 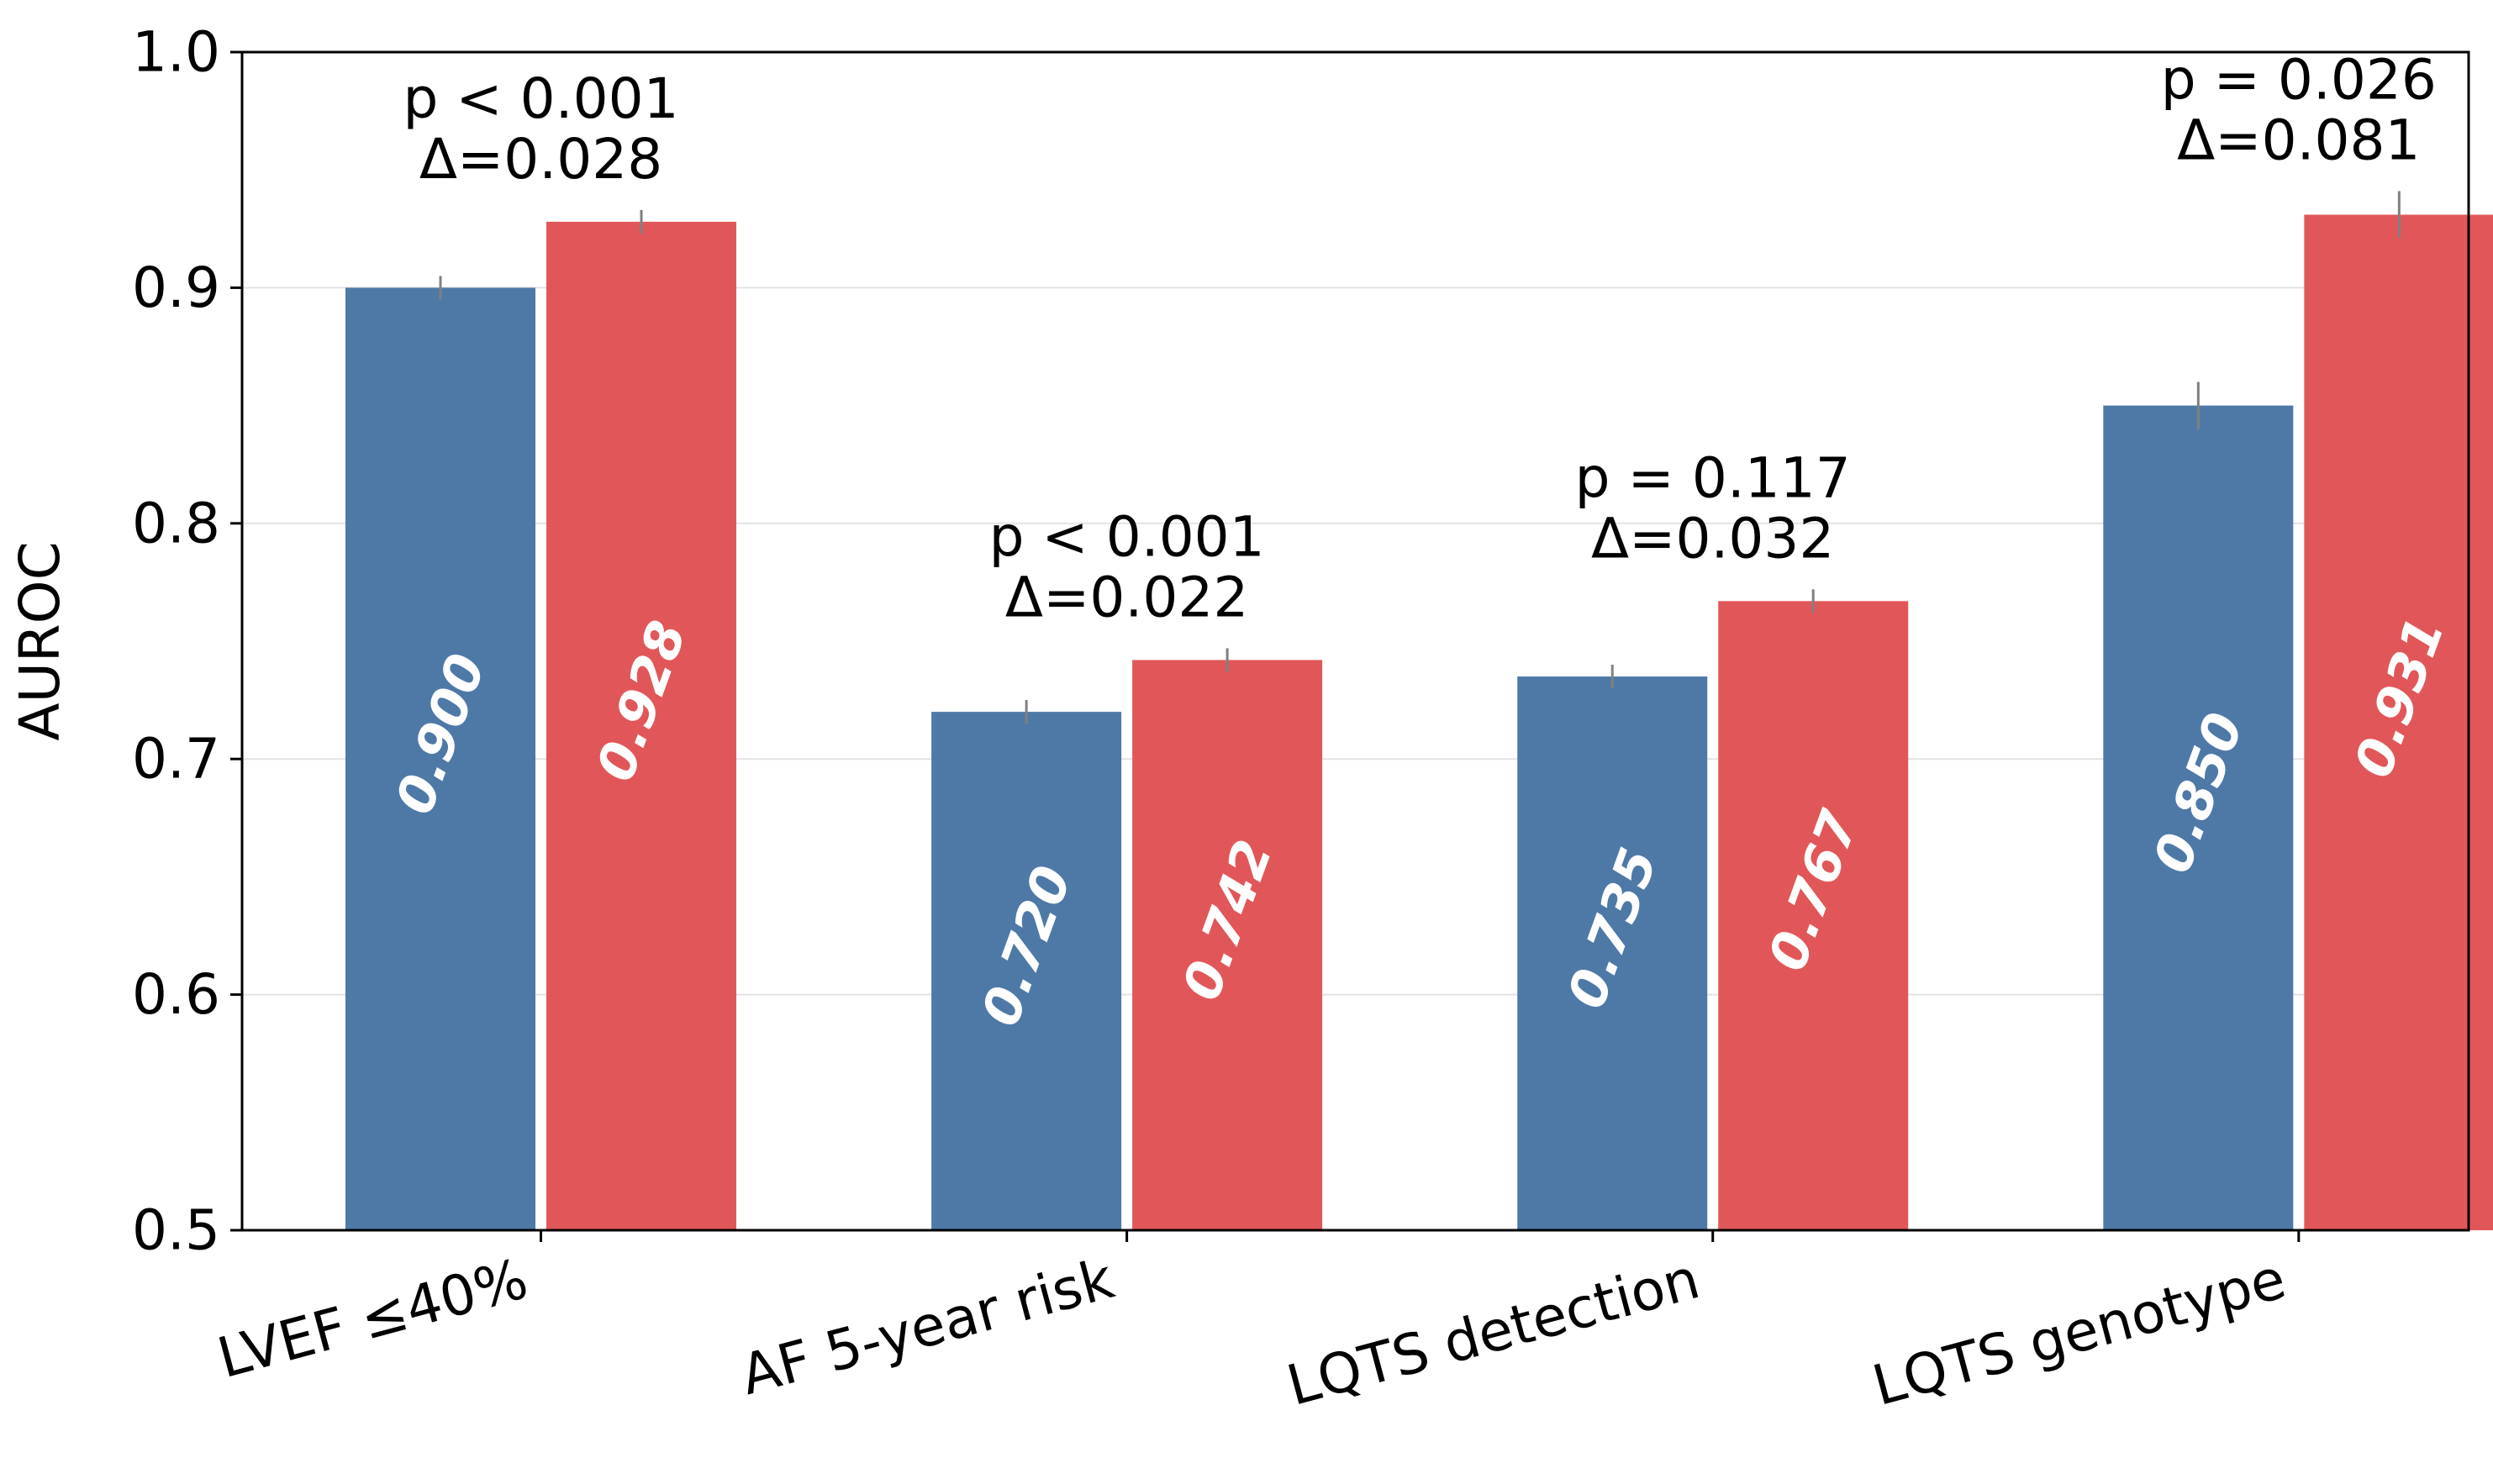 What do you see at coordinates (176, 1230) in the screenshot?
I see `y-tick-label: 0.5` at bounding box center [176, 1230].